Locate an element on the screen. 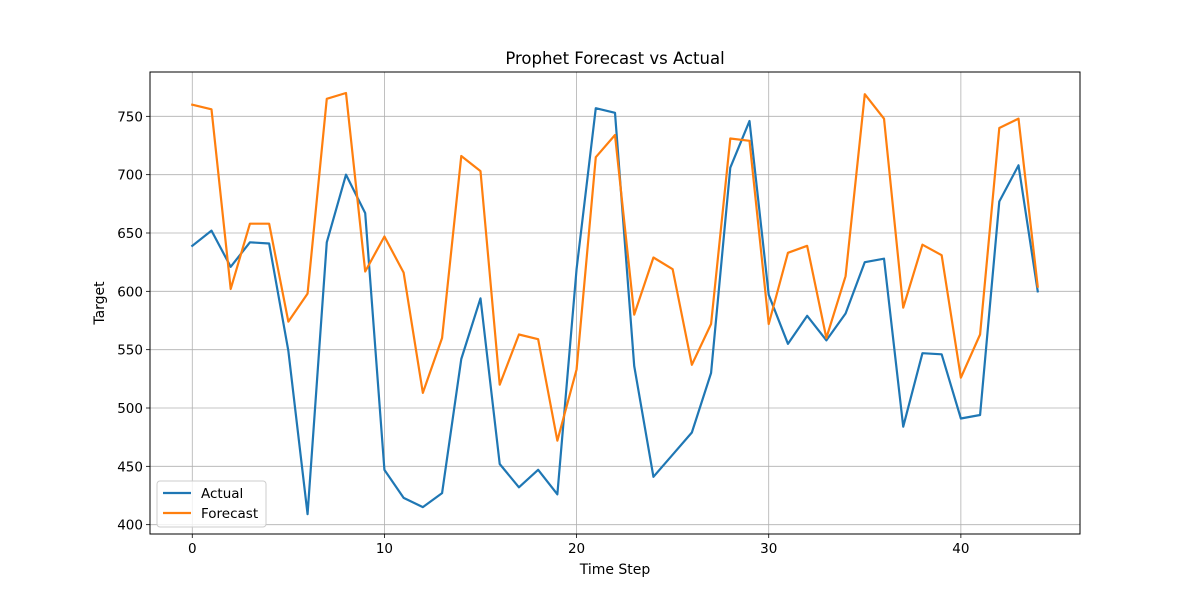  chart-title: Prophet Forecast vs Actual is located at coordinates (614, 58).